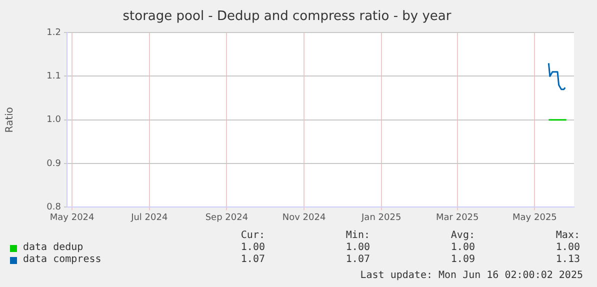 Image resolution: width=597 pixels, height=287 pixels. What do you see at coordinates (53, 77) in the screenshot?
I see `y-tick-label: 1.1` at bounding box center [53, 77].